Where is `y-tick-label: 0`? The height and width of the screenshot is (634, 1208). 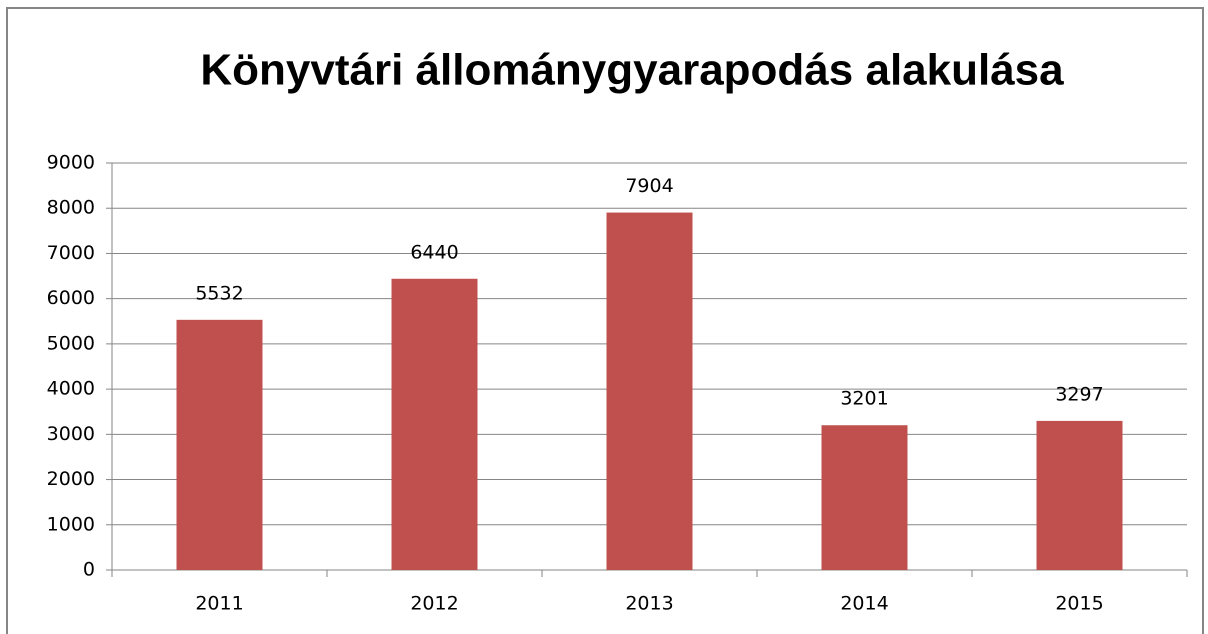
y-tick-label: 0 is located at coordinates (89, 570).